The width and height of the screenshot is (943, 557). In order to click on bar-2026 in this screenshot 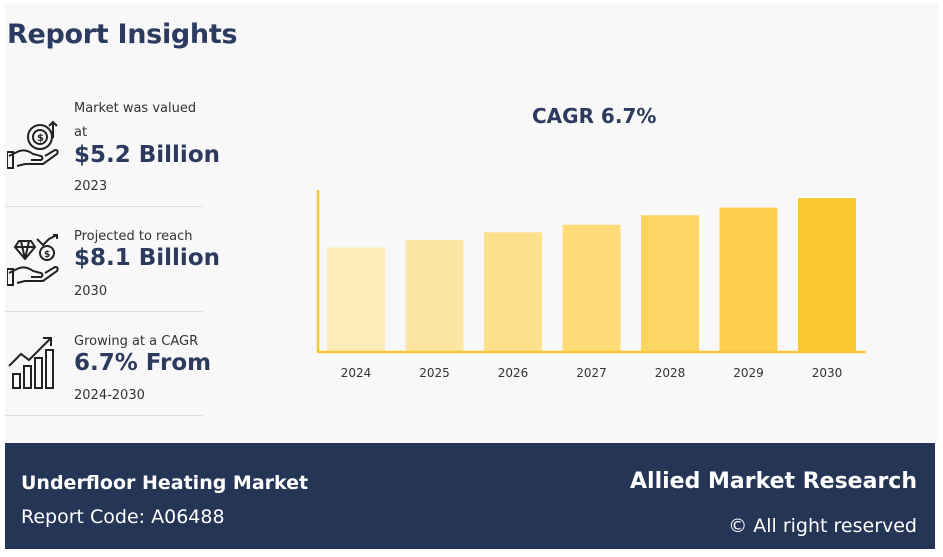, I will do `click(513, 292)`.